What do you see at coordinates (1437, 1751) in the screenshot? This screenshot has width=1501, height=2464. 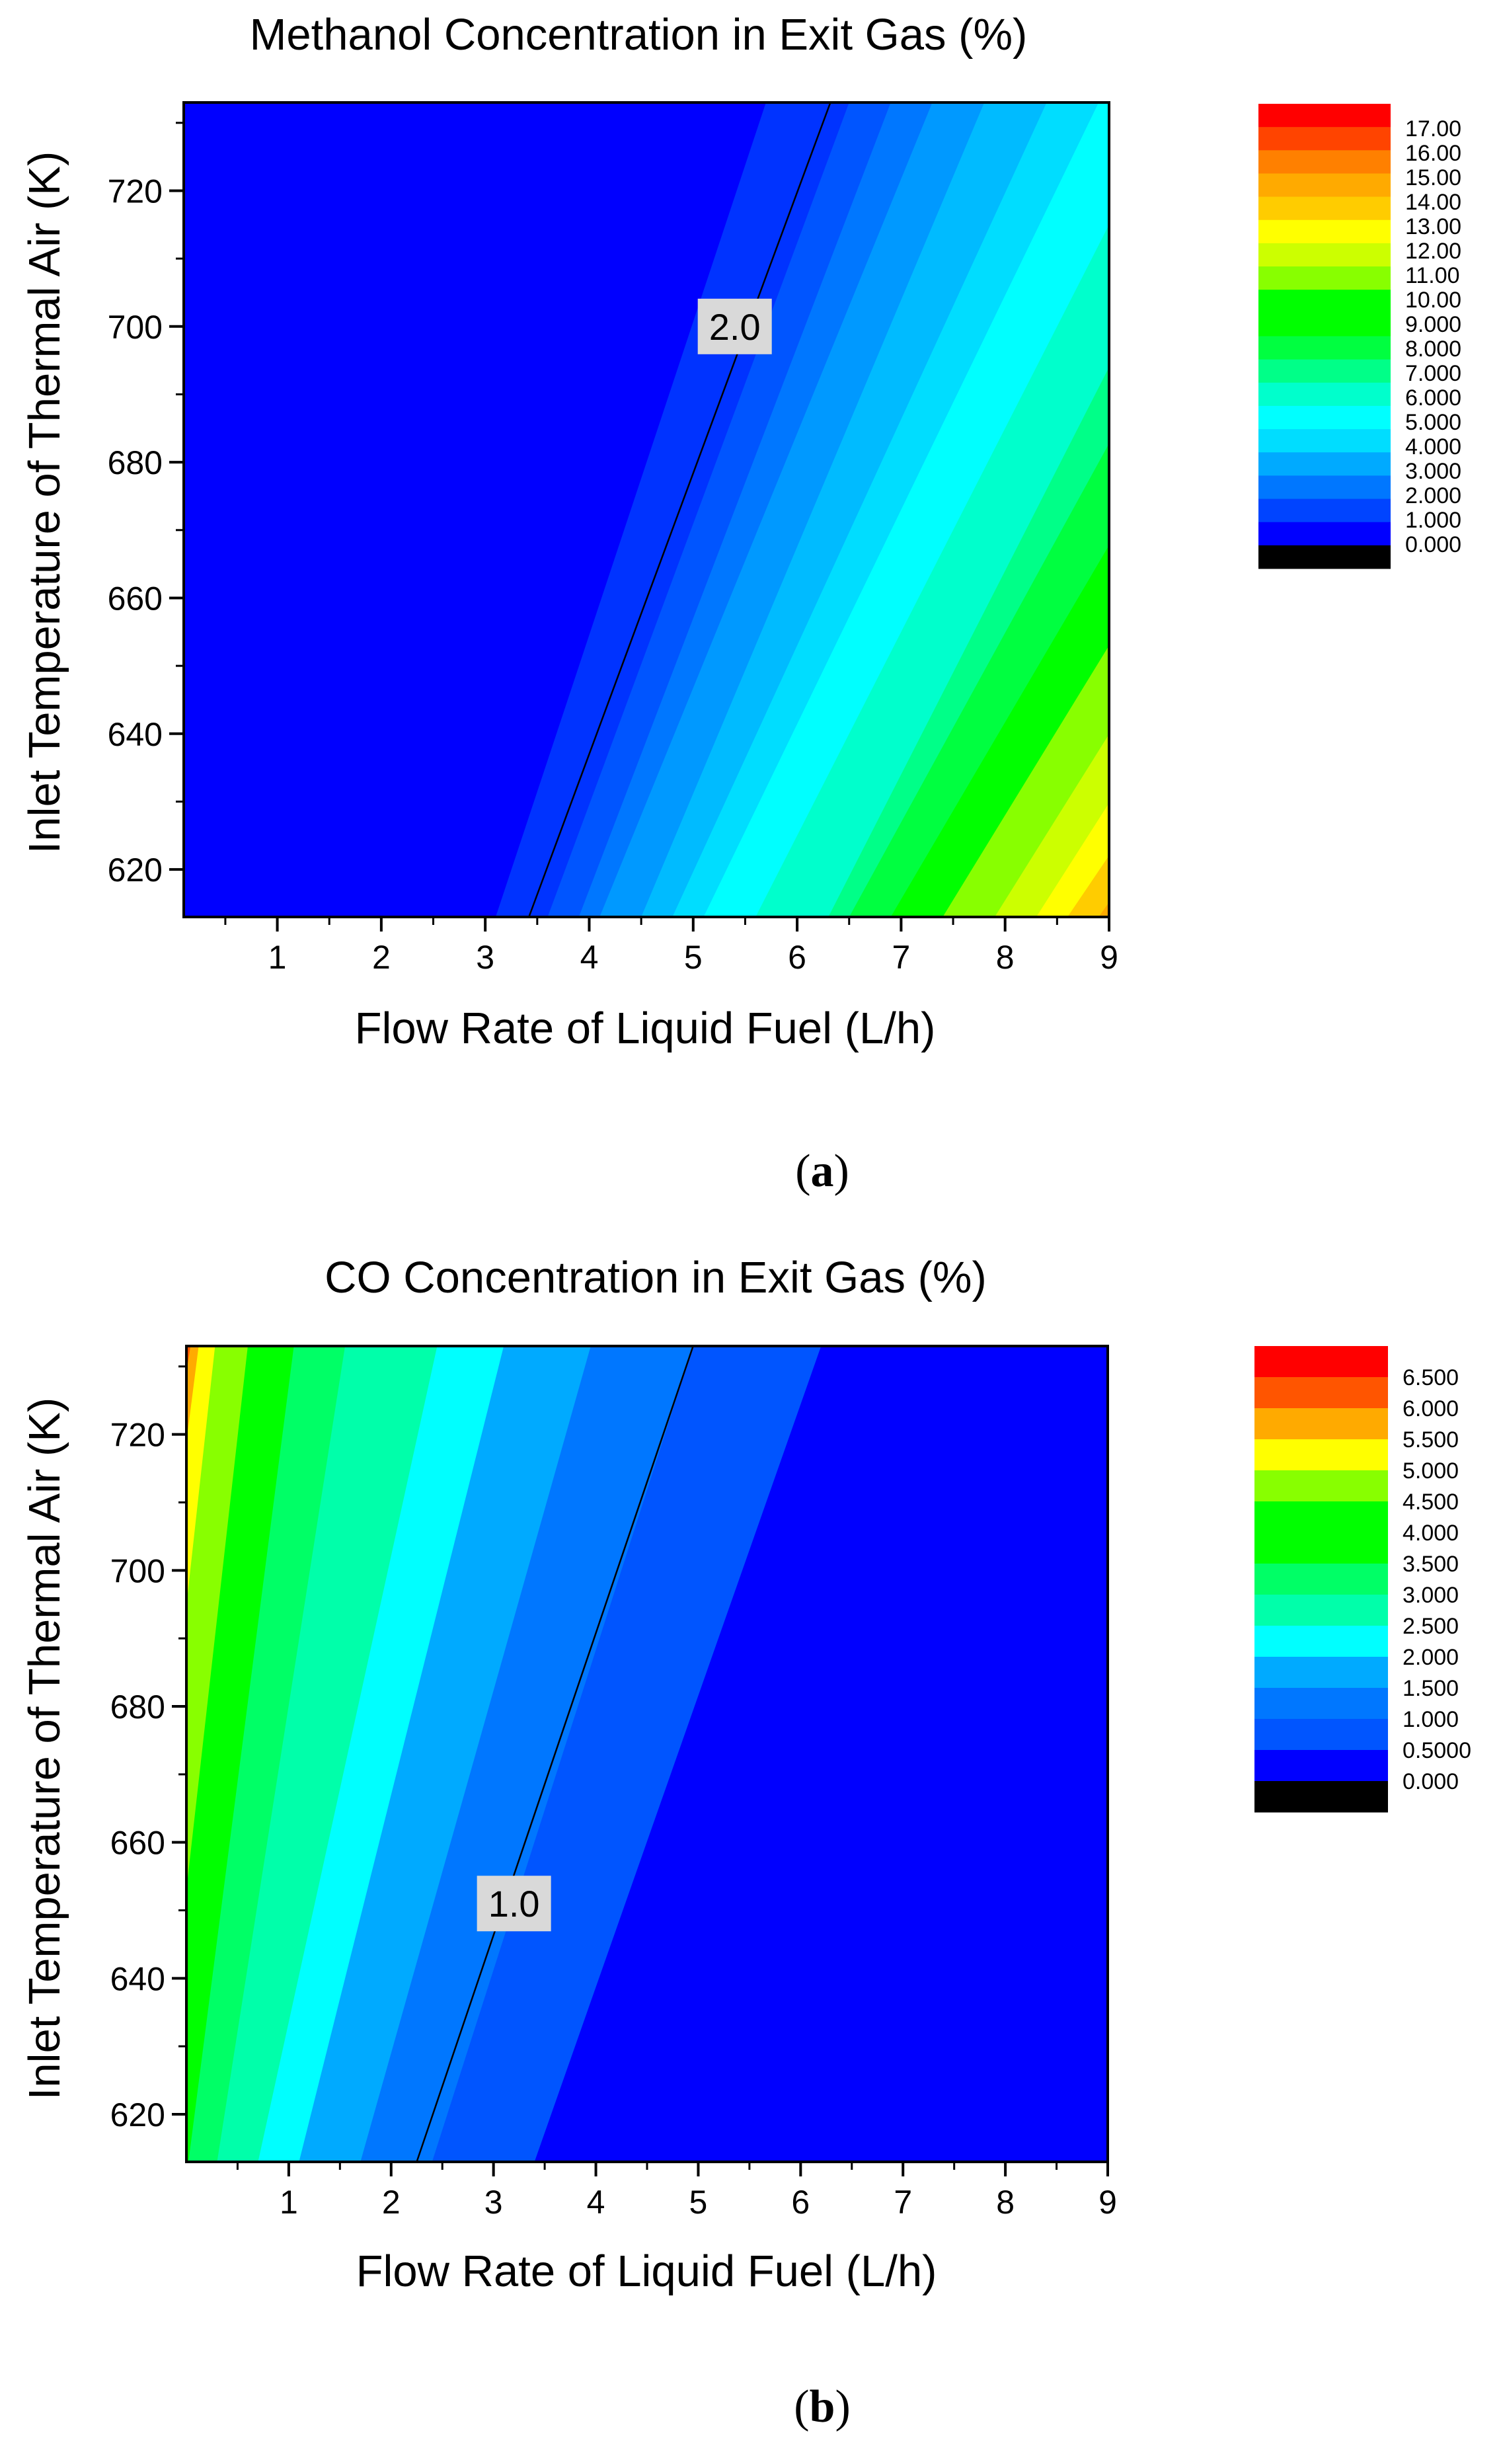 I see `legend-label: 0.5000` at bounding box center [1437, 1751].